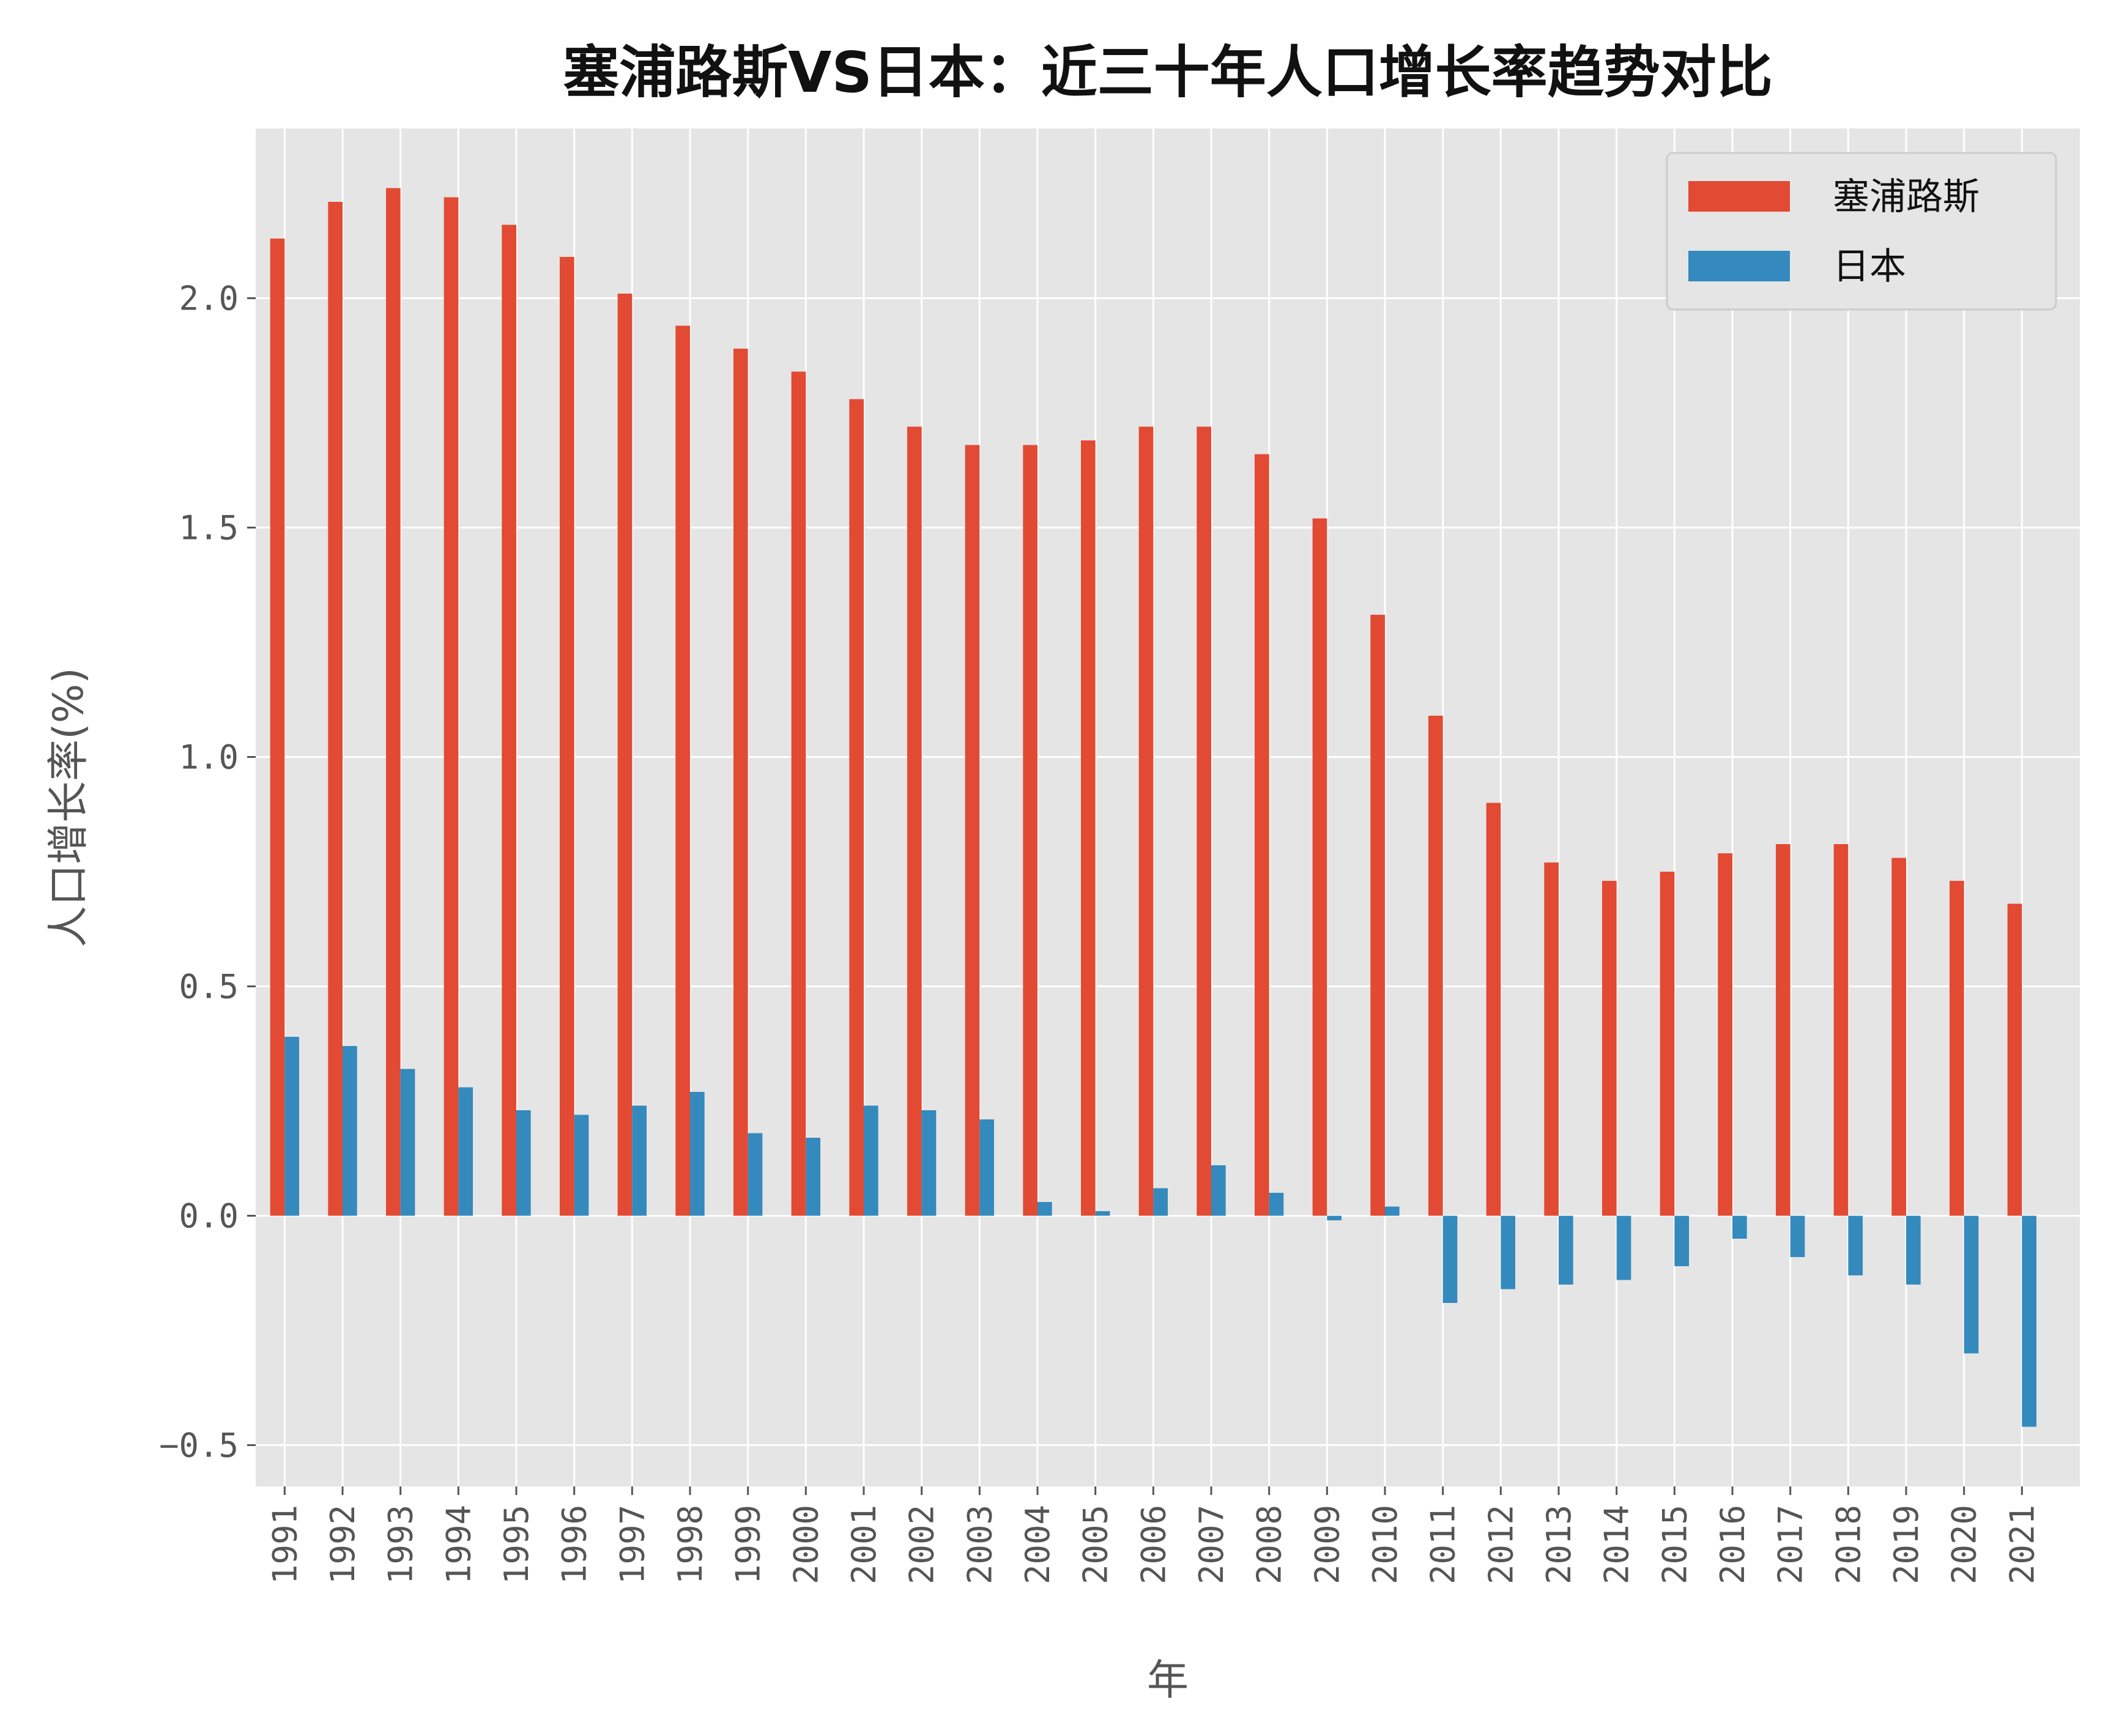  Describe the element at coordinates (1856, 1245) in the screenshot. I see `bar-japan-2018` at that location.